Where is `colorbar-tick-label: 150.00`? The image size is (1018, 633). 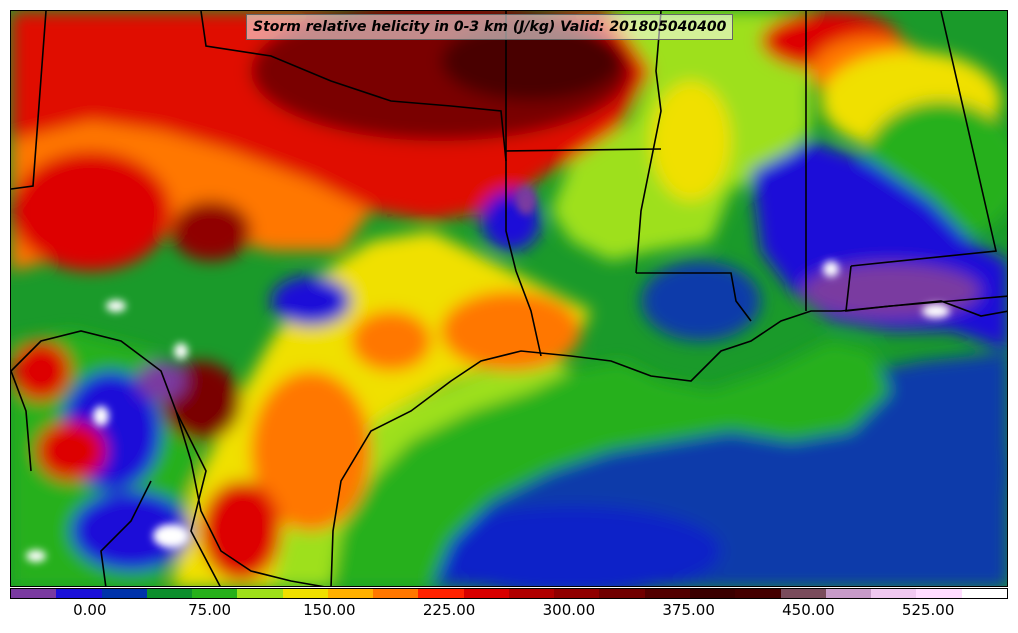 colorbar-tick-label: 150.00 is located at coordinates (329, 610).